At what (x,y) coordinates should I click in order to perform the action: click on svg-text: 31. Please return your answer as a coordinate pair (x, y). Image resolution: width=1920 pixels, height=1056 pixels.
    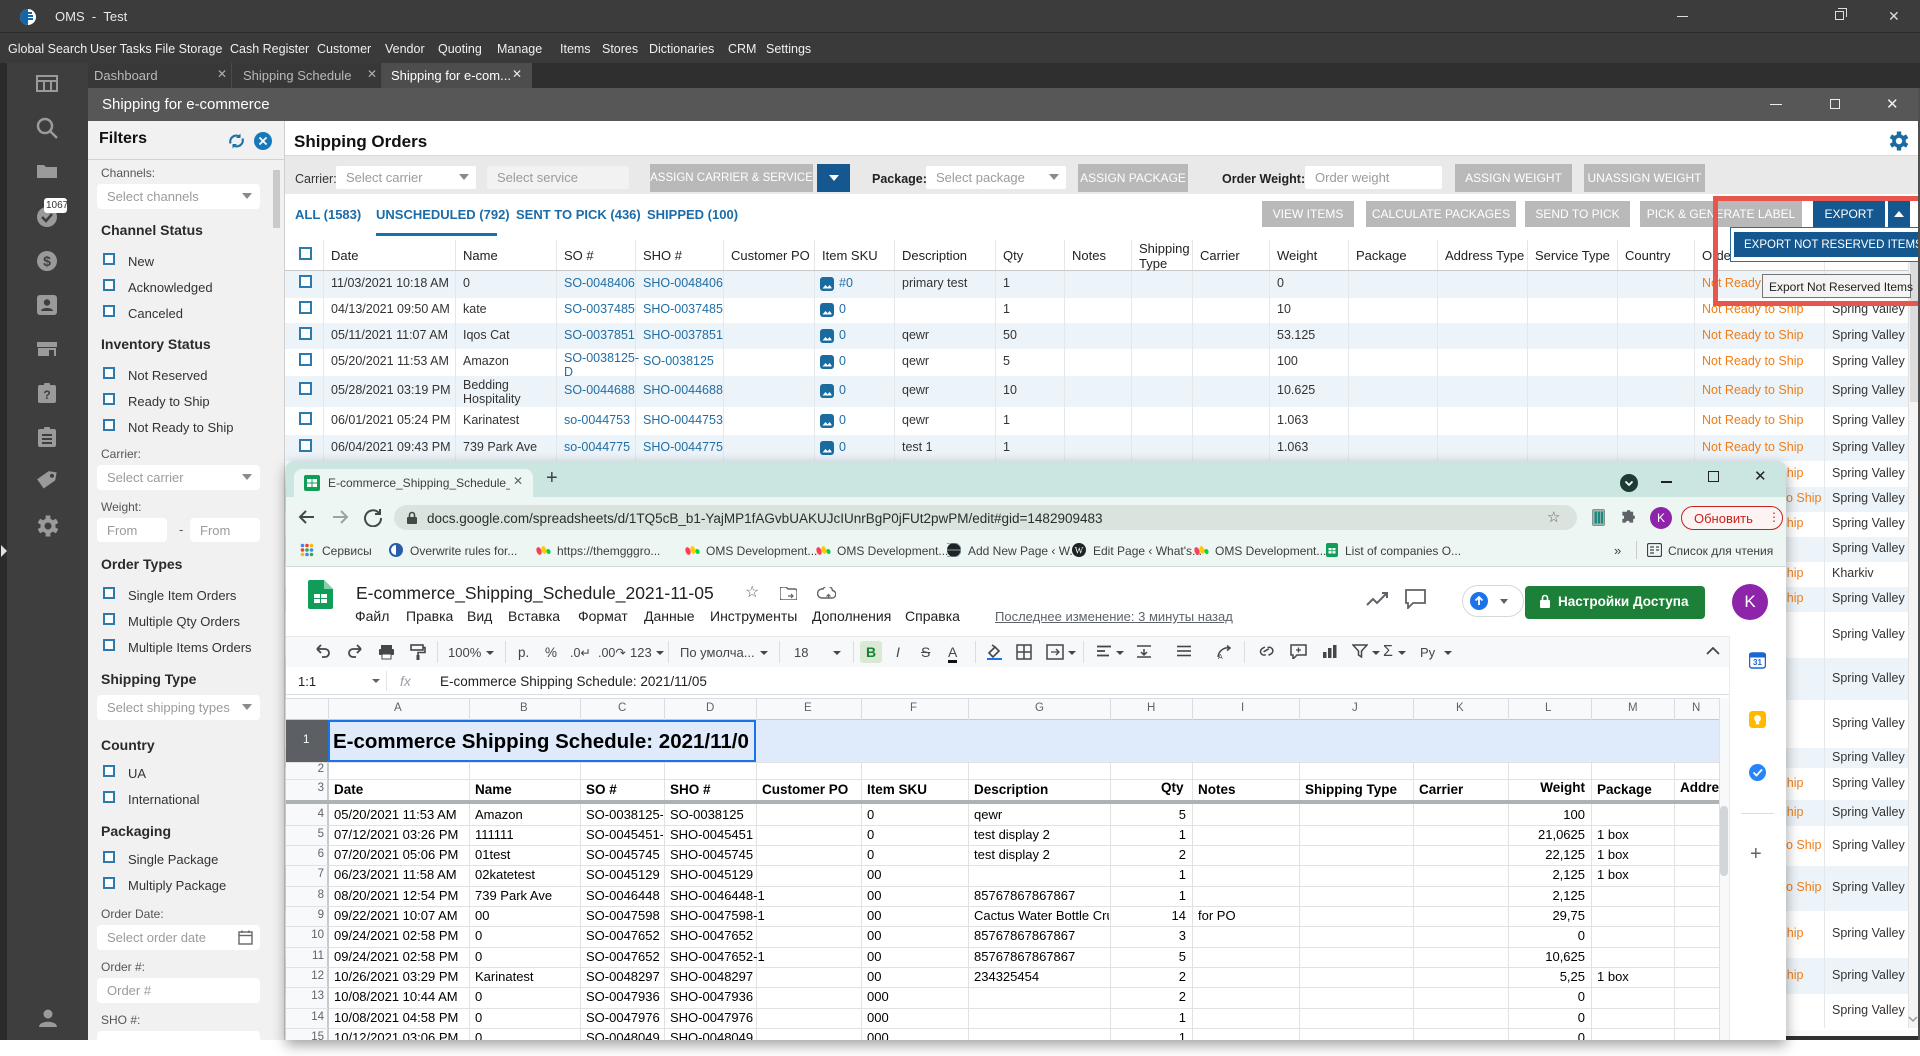
    Looking at the image, I should click on (1757, 662).